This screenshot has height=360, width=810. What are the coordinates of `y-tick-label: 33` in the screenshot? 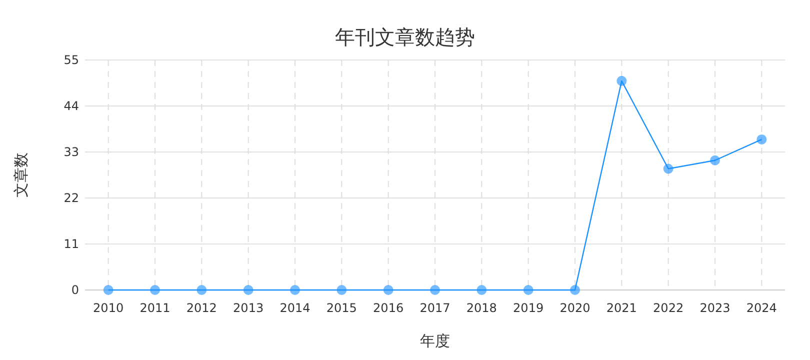 It's located at (71, 152).